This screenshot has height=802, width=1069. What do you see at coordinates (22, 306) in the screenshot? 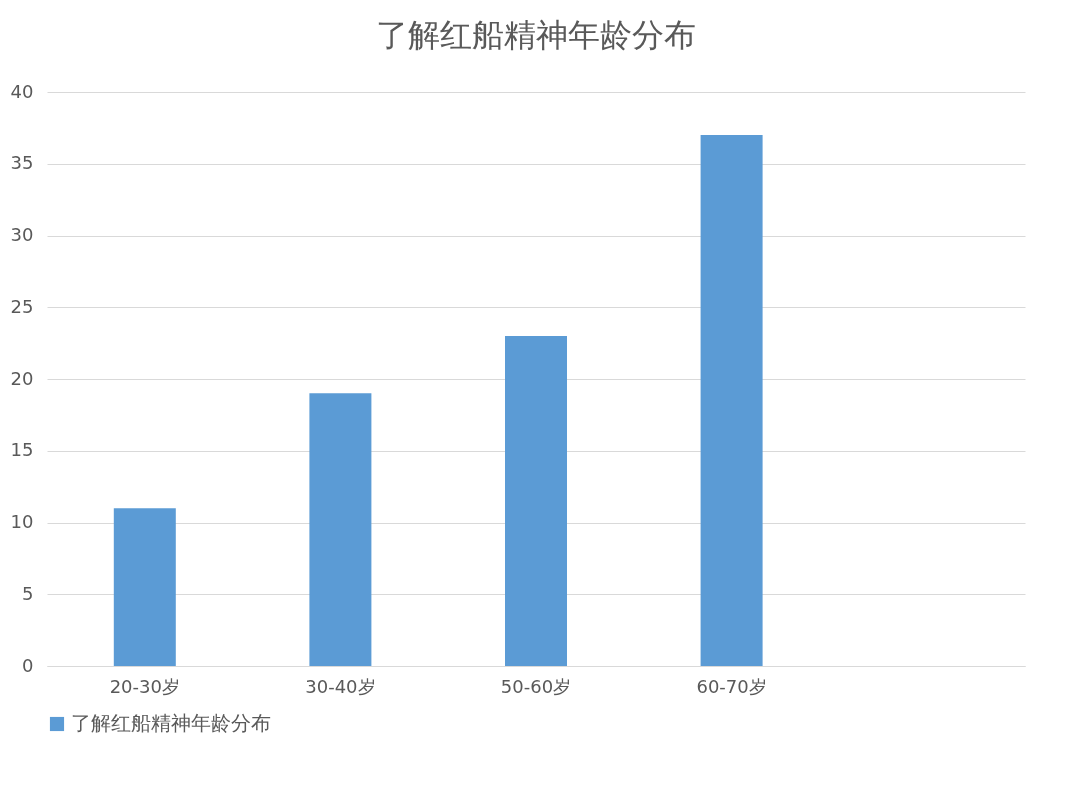
I see `y-tick-label: 25` at bounding box center [22, 306].